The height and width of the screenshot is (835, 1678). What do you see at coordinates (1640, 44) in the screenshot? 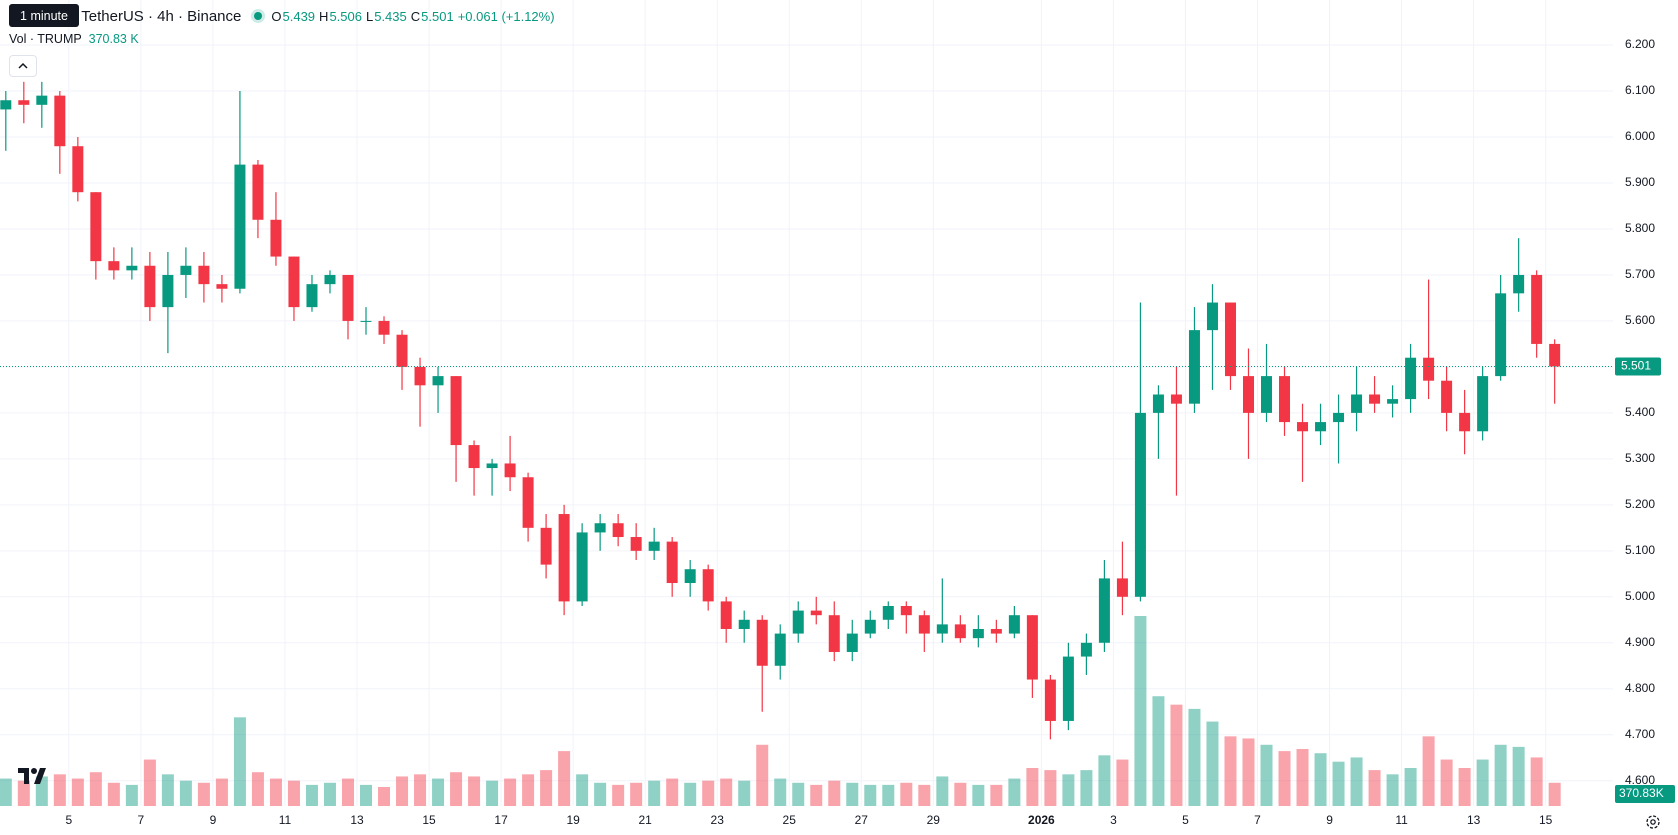
I see `y-tick-label: 6.200` at bounding box center [1640, 44].